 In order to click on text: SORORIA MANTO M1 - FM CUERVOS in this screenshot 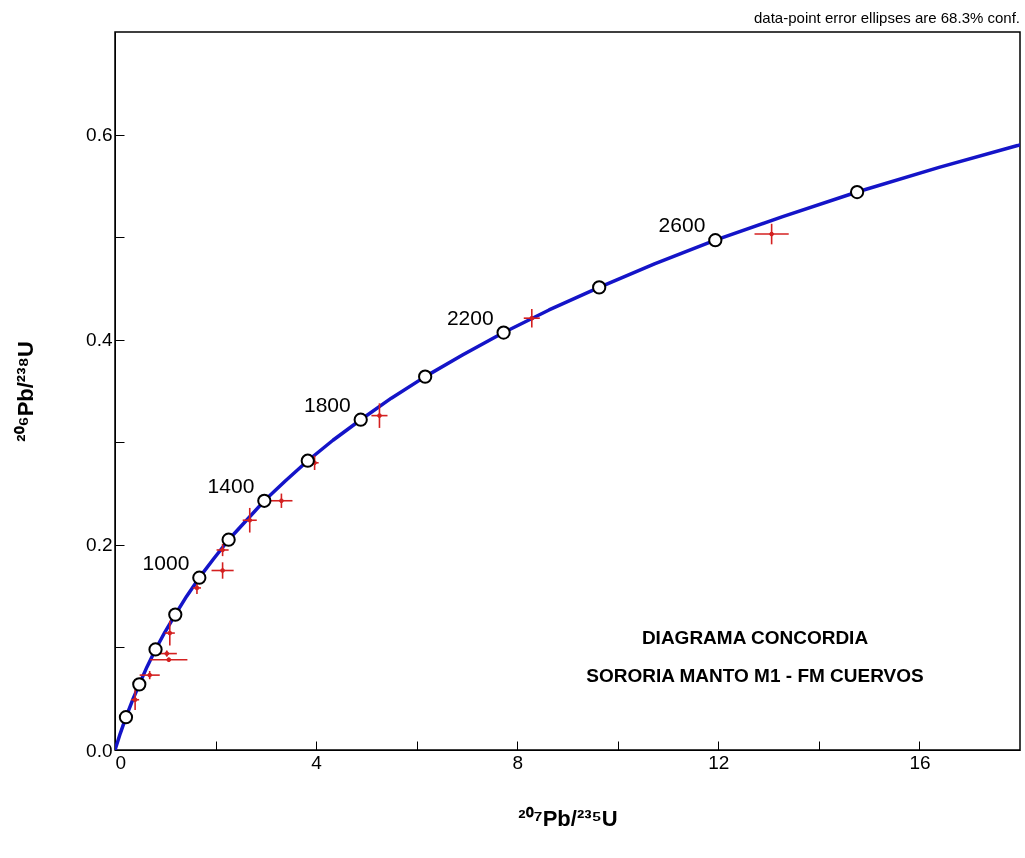, I will do `click(755, 675)`.